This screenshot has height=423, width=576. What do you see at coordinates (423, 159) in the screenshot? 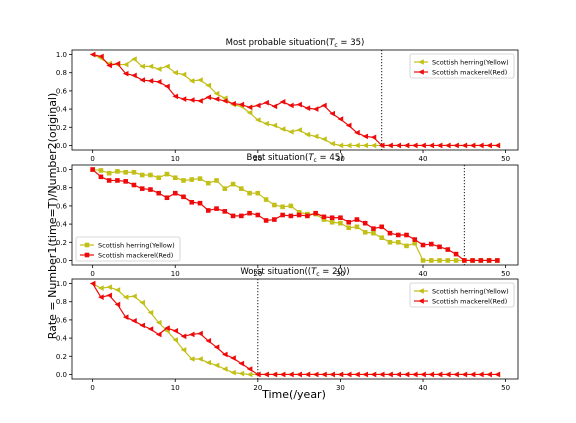
I see `x-tick-label: 40` at bounding box center [423, 159].